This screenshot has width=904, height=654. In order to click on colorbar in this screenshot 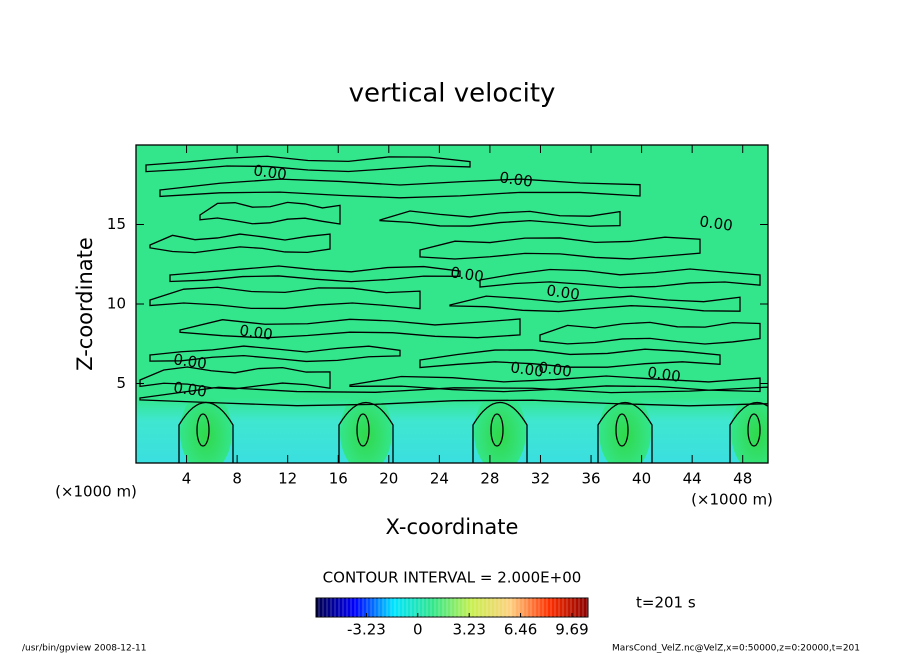, I will do `click(452, 607)`.